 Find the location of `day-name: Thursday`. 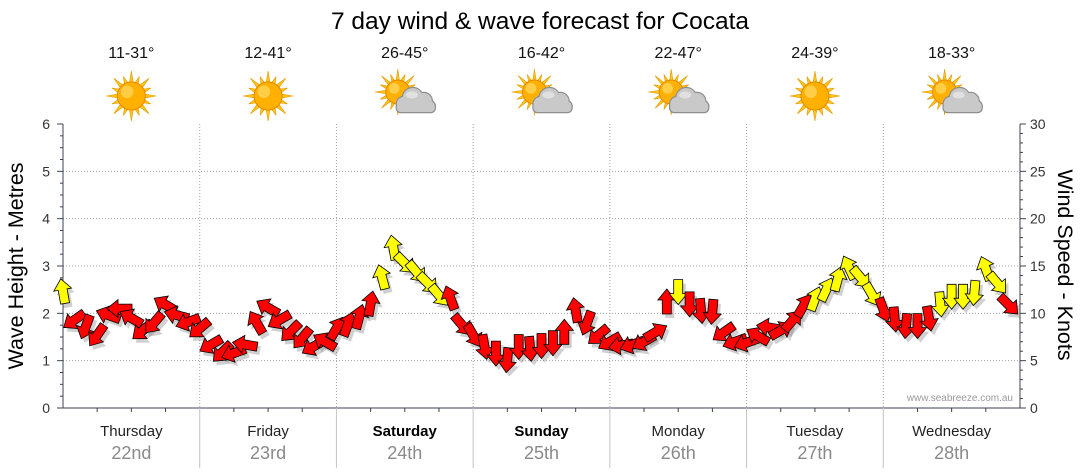

day-name: Thursday is located at coordinates (131, 431).